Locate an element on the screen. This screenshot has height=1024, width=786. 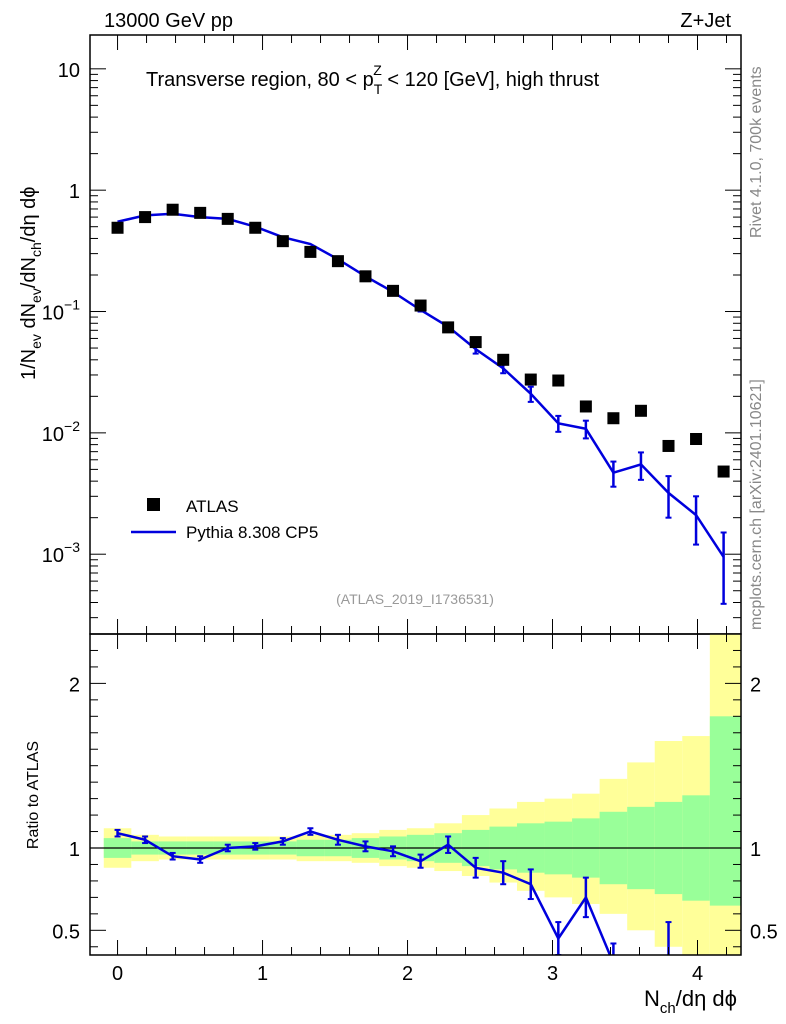
ratio-y-tick-label-left: 2 is located at coordinates (74, 685).